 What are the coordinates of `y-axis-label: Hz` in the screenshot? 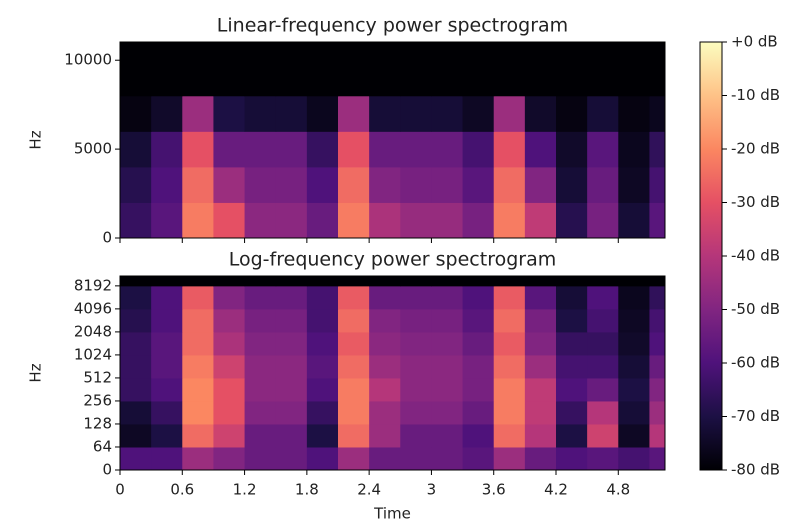 It's located at (36, 372).